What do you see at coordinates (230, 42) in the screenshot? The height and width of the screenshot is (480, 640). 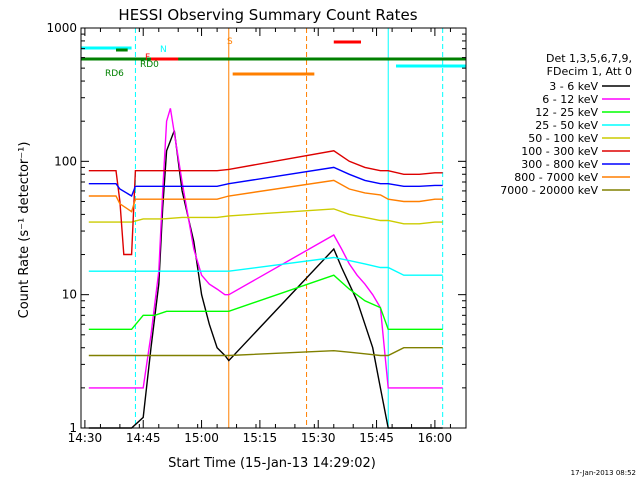 I see `flag-label-2: S` at bounding box center [230, 42].